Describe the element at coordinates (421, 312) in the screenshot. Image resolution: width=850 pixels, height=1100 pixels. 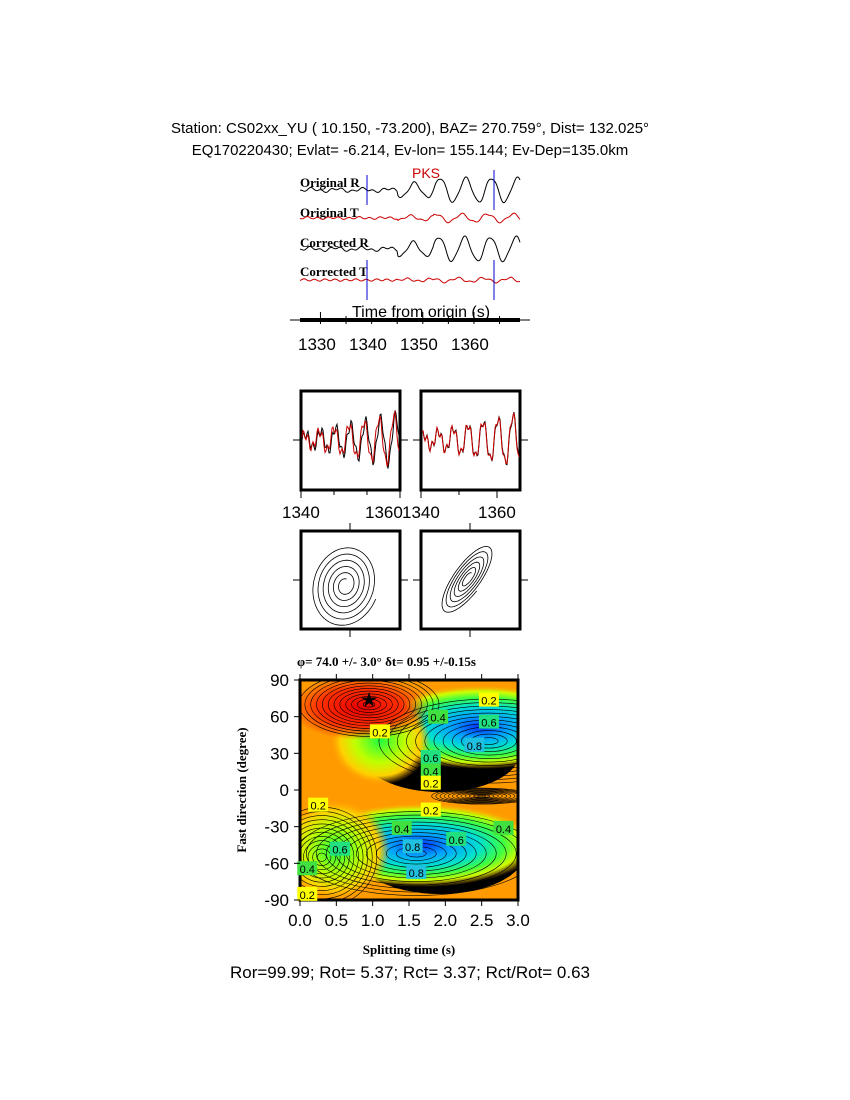
I see `trace-xlabel: Time from origin (s)` at that location.